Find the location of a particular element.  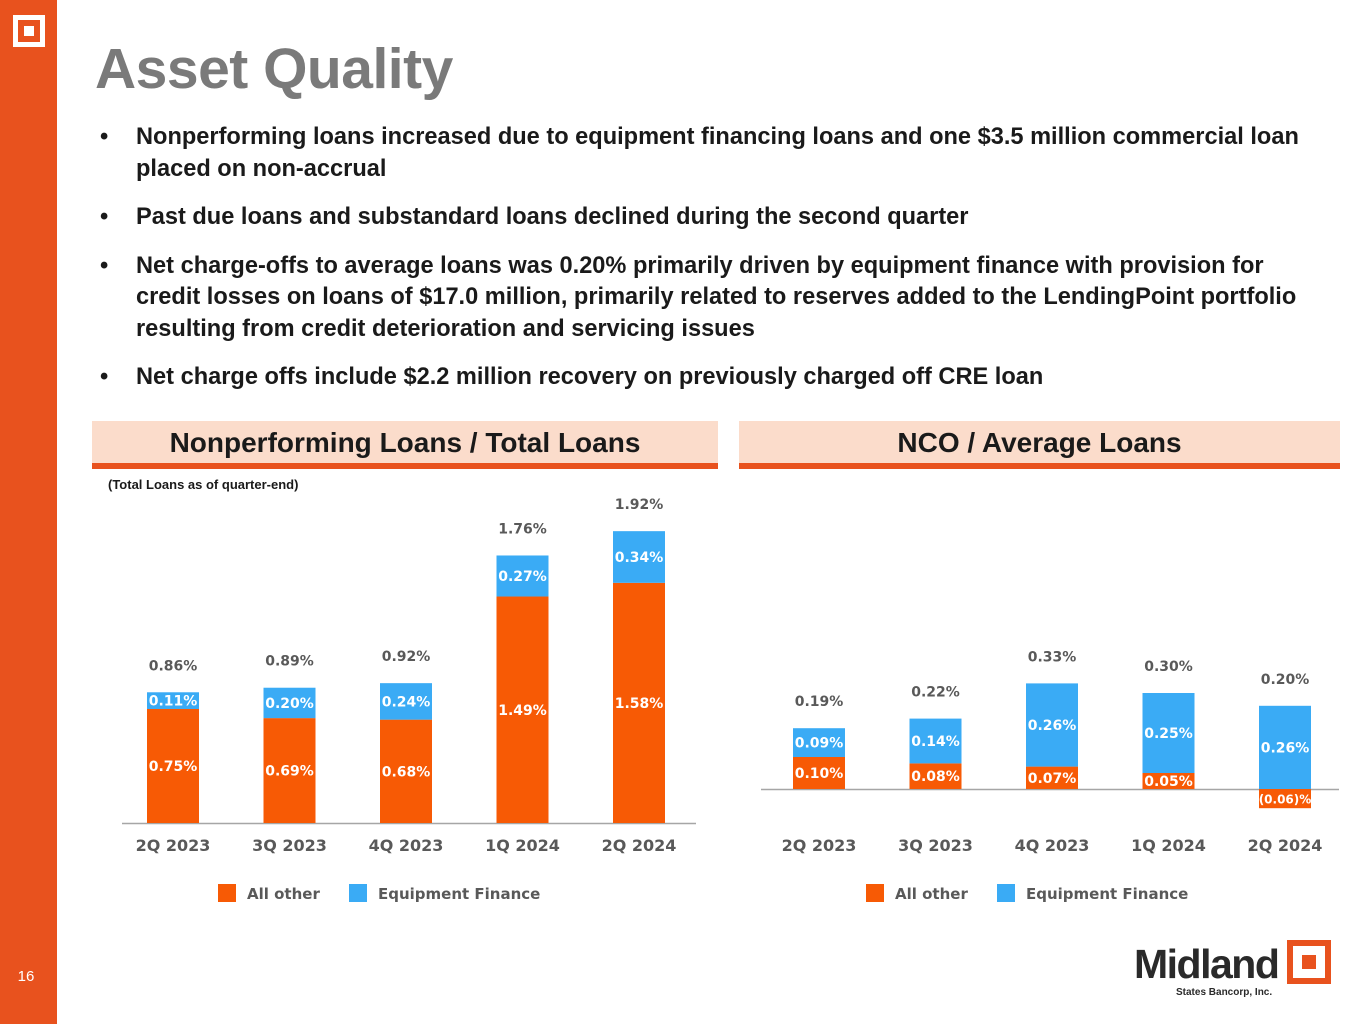

data-label-total: 0.19% is located at coordinates (819, 702).